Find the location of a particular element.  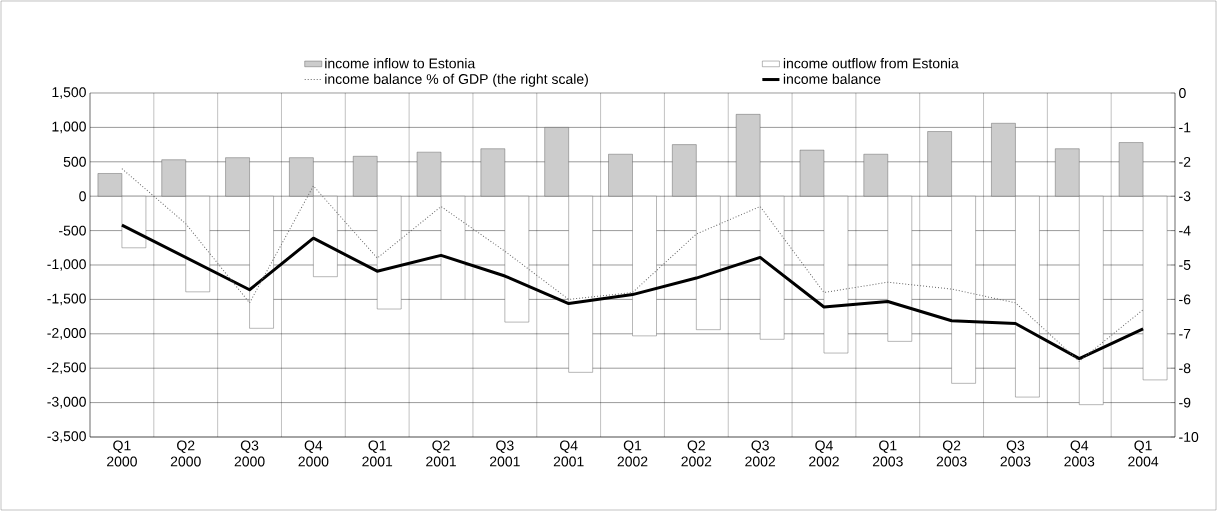

y2-tick-label: -1 is located at coordinates (1185, 127).